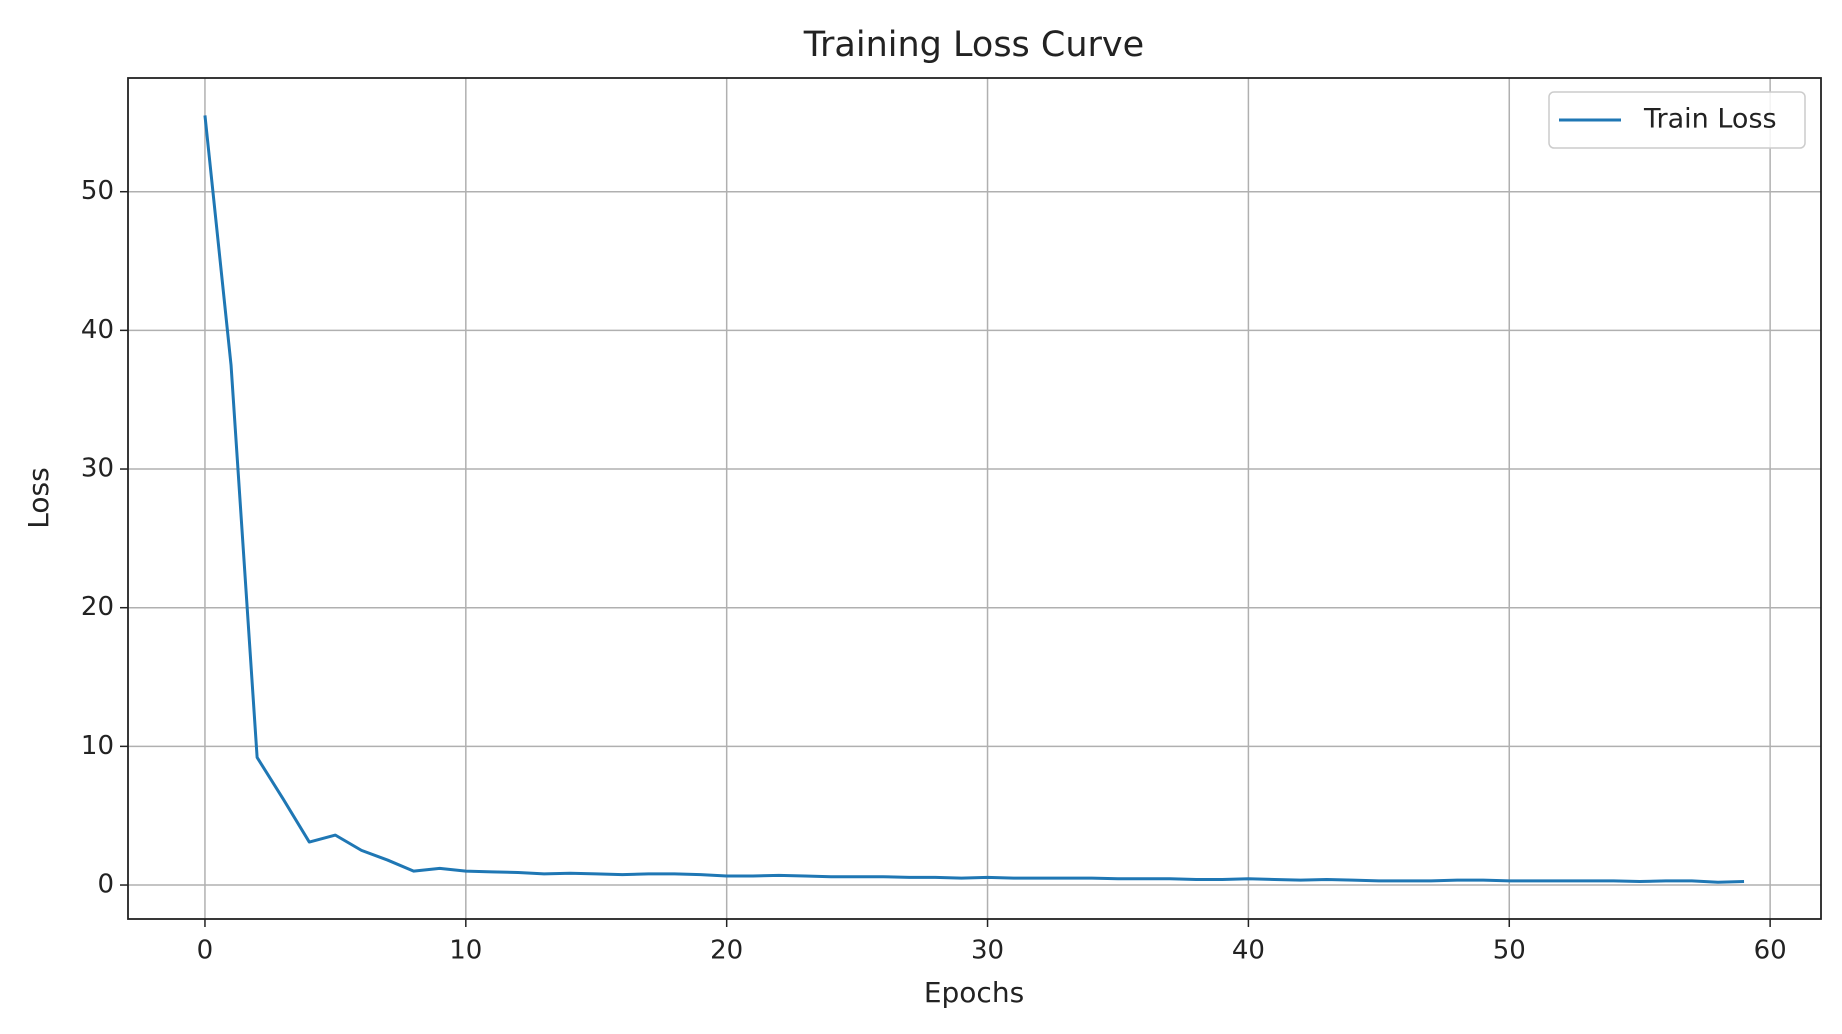 The image size is (1842, 1034). Describe the element at coordinates (465, 951) in the screenshot. I see `x-tick-label: 10` at that location.